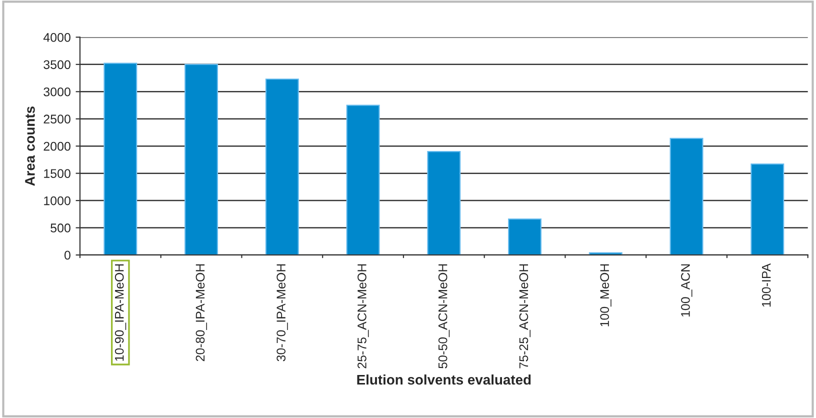  Describe the element at coordinates (201, 313) in the screenshot. I see `x-tick-label: 20-80_IPA-MeOH` at that location.